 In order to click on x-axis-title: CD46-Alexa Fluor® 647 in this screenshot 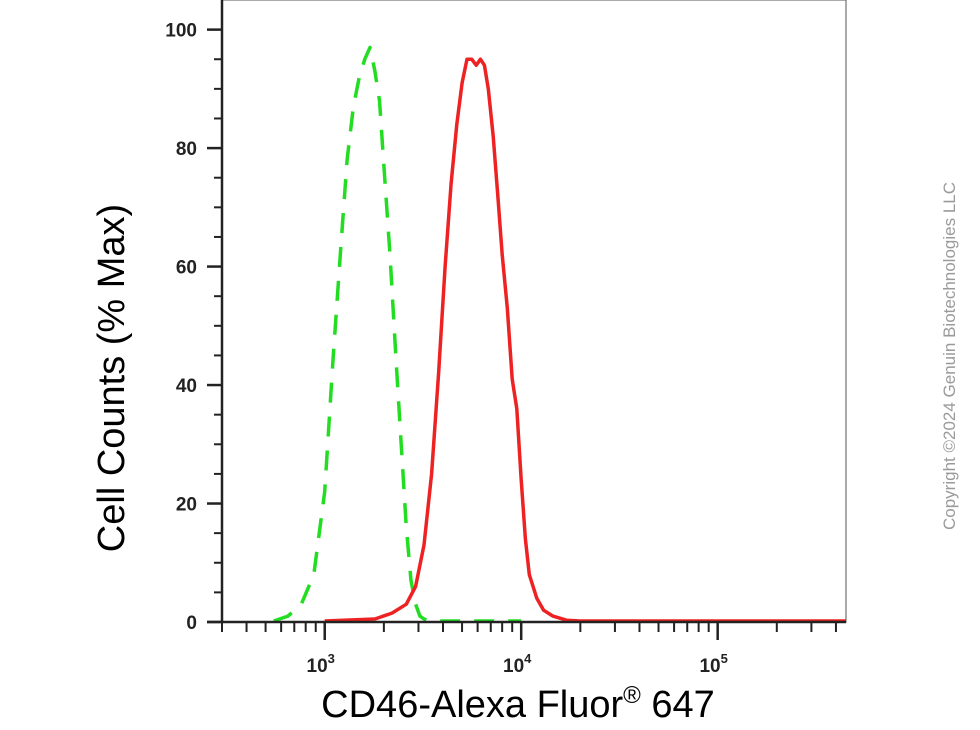, I will do `click(518, 704)`.